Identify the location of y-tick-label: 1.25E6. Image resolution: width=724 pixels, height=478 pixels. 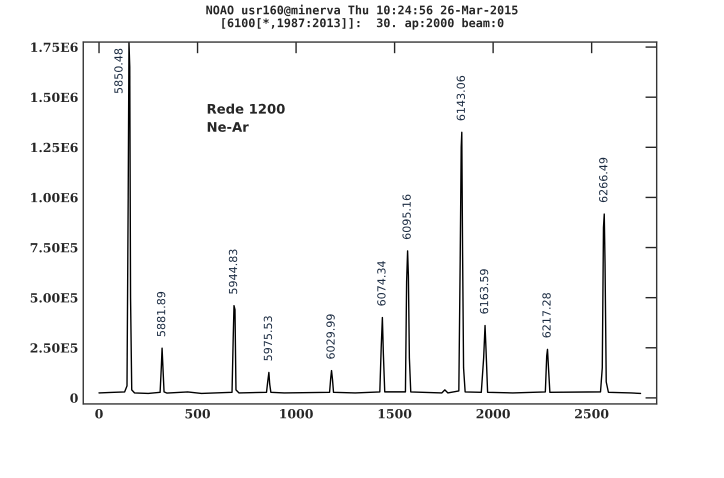
(54, 147).